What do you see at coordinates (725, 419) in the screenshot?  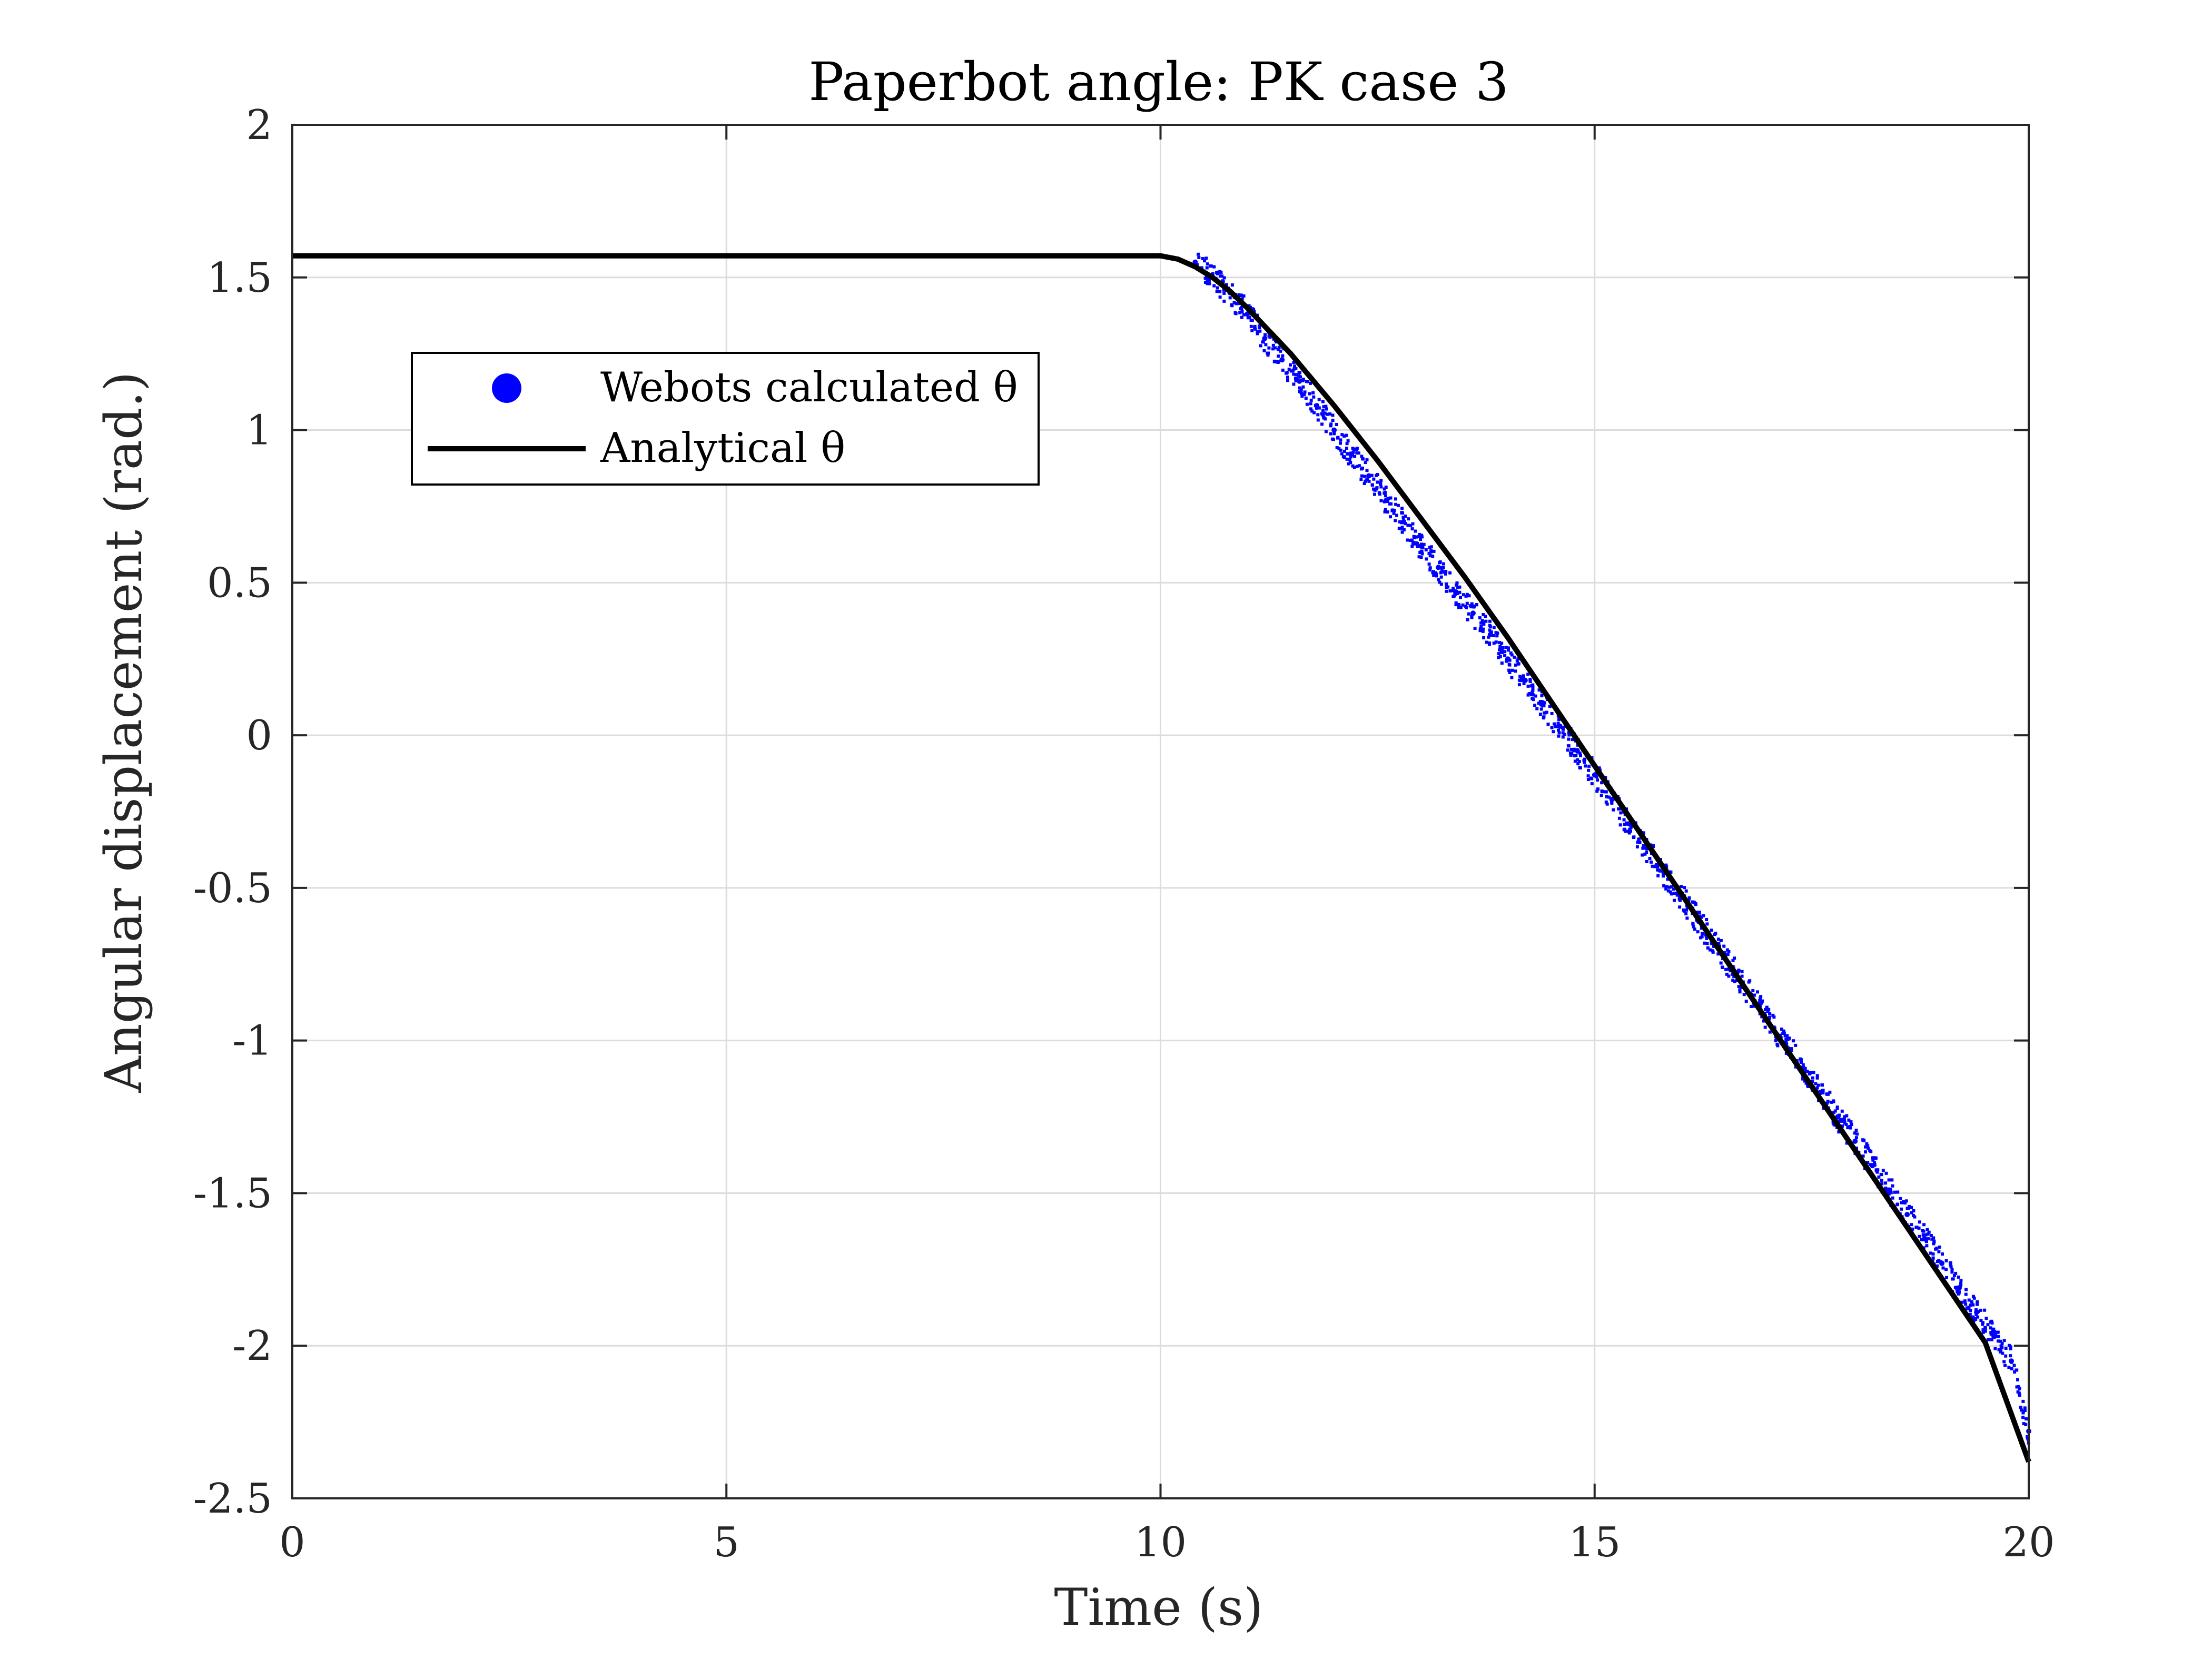 I see `legend: Webots calculated θ Analytical θ` at bounding box center [725, 419].